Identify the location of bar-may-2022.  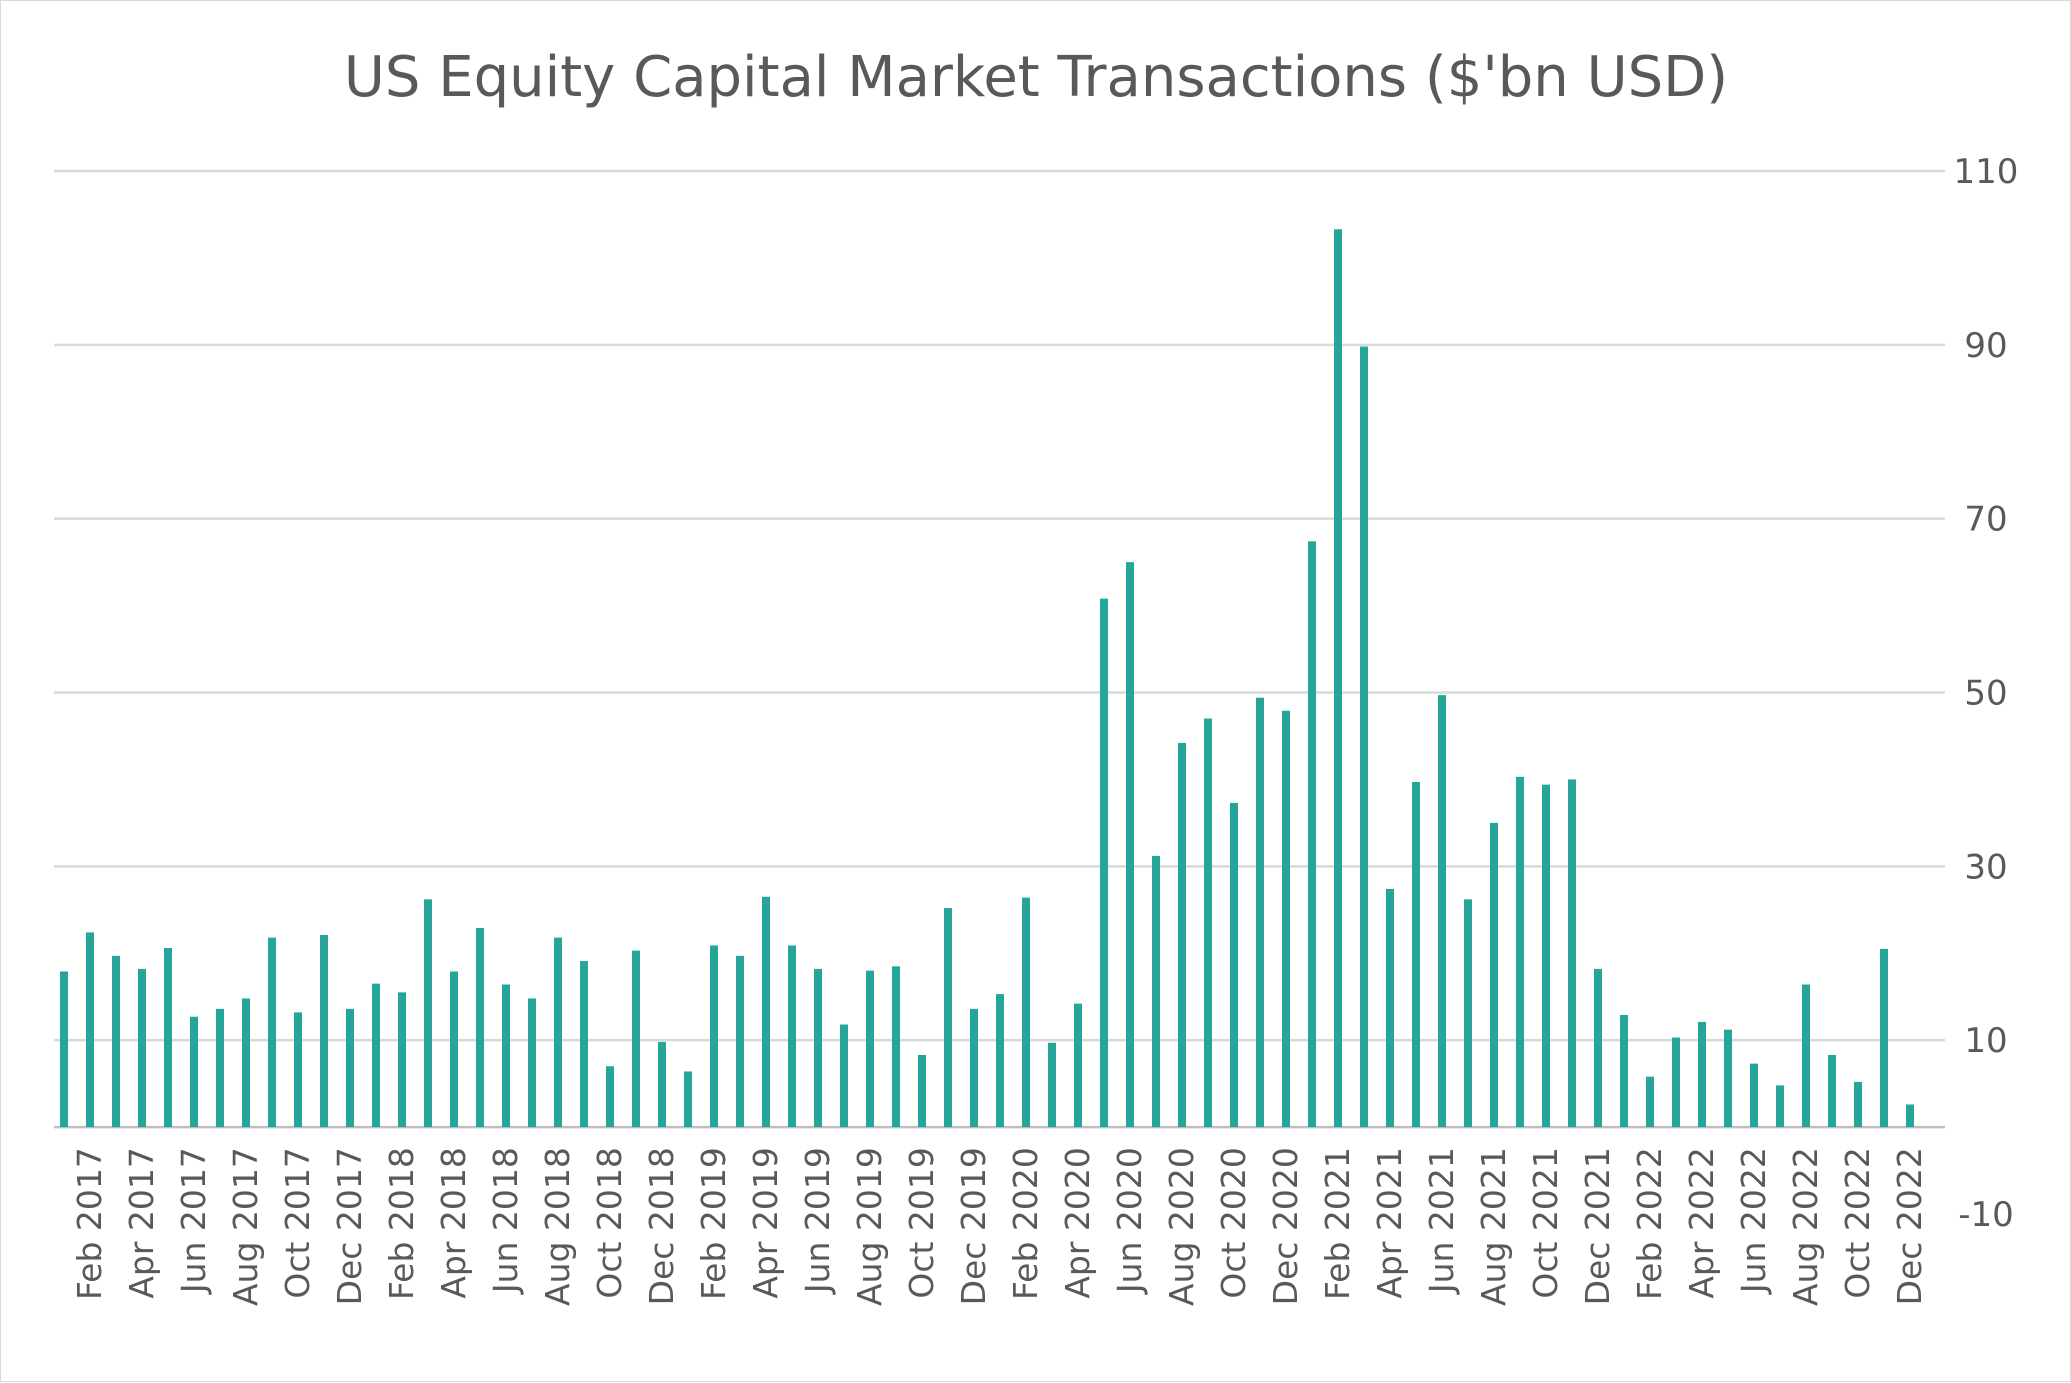
(1728, 1078).